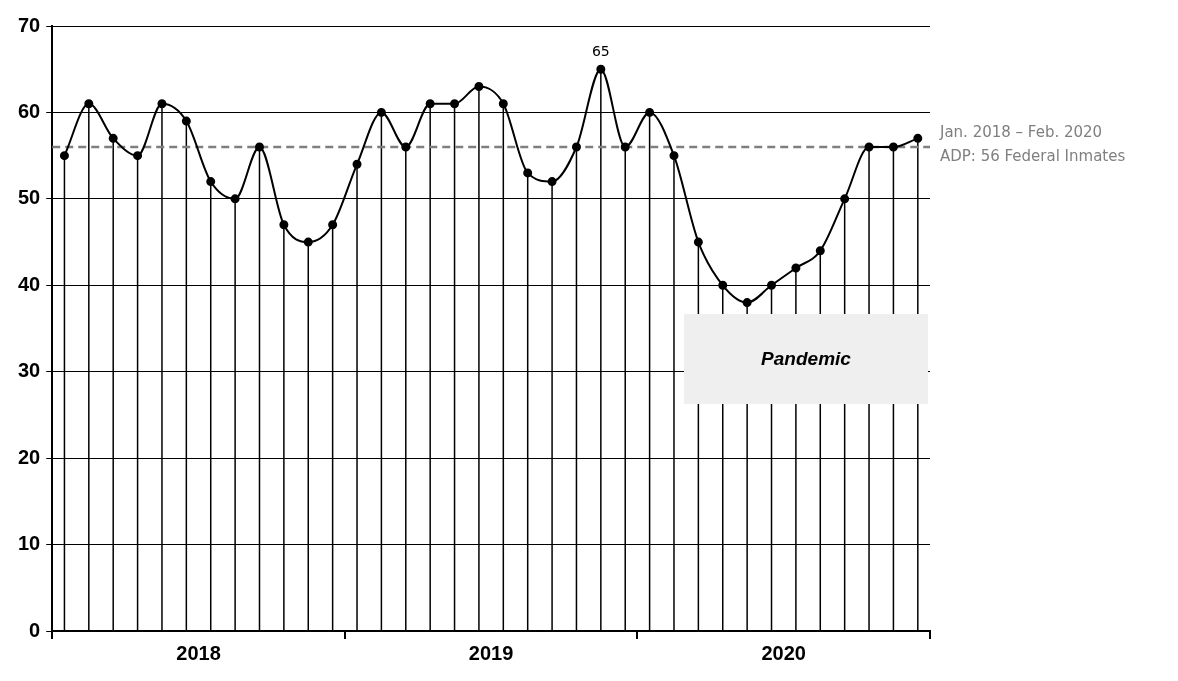 Image resolution: width=1178 pixels, height=681 pixels. What do you see at coordinates (600, 50) in the screenshot?
I see `data-label: 65` at bounding box center [600, 50].